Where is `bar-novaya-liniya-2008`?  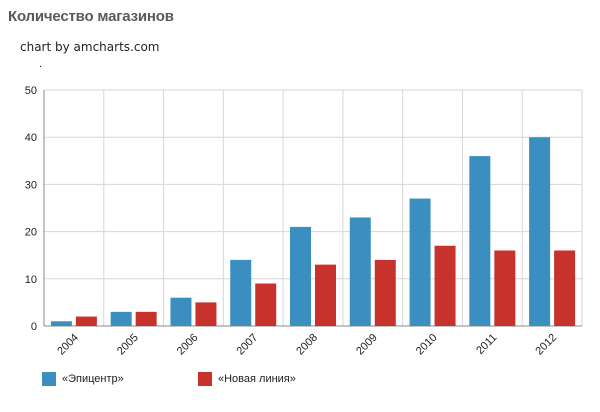 bar-novaya-liniya-2008 is located at coordinates (325, 295).